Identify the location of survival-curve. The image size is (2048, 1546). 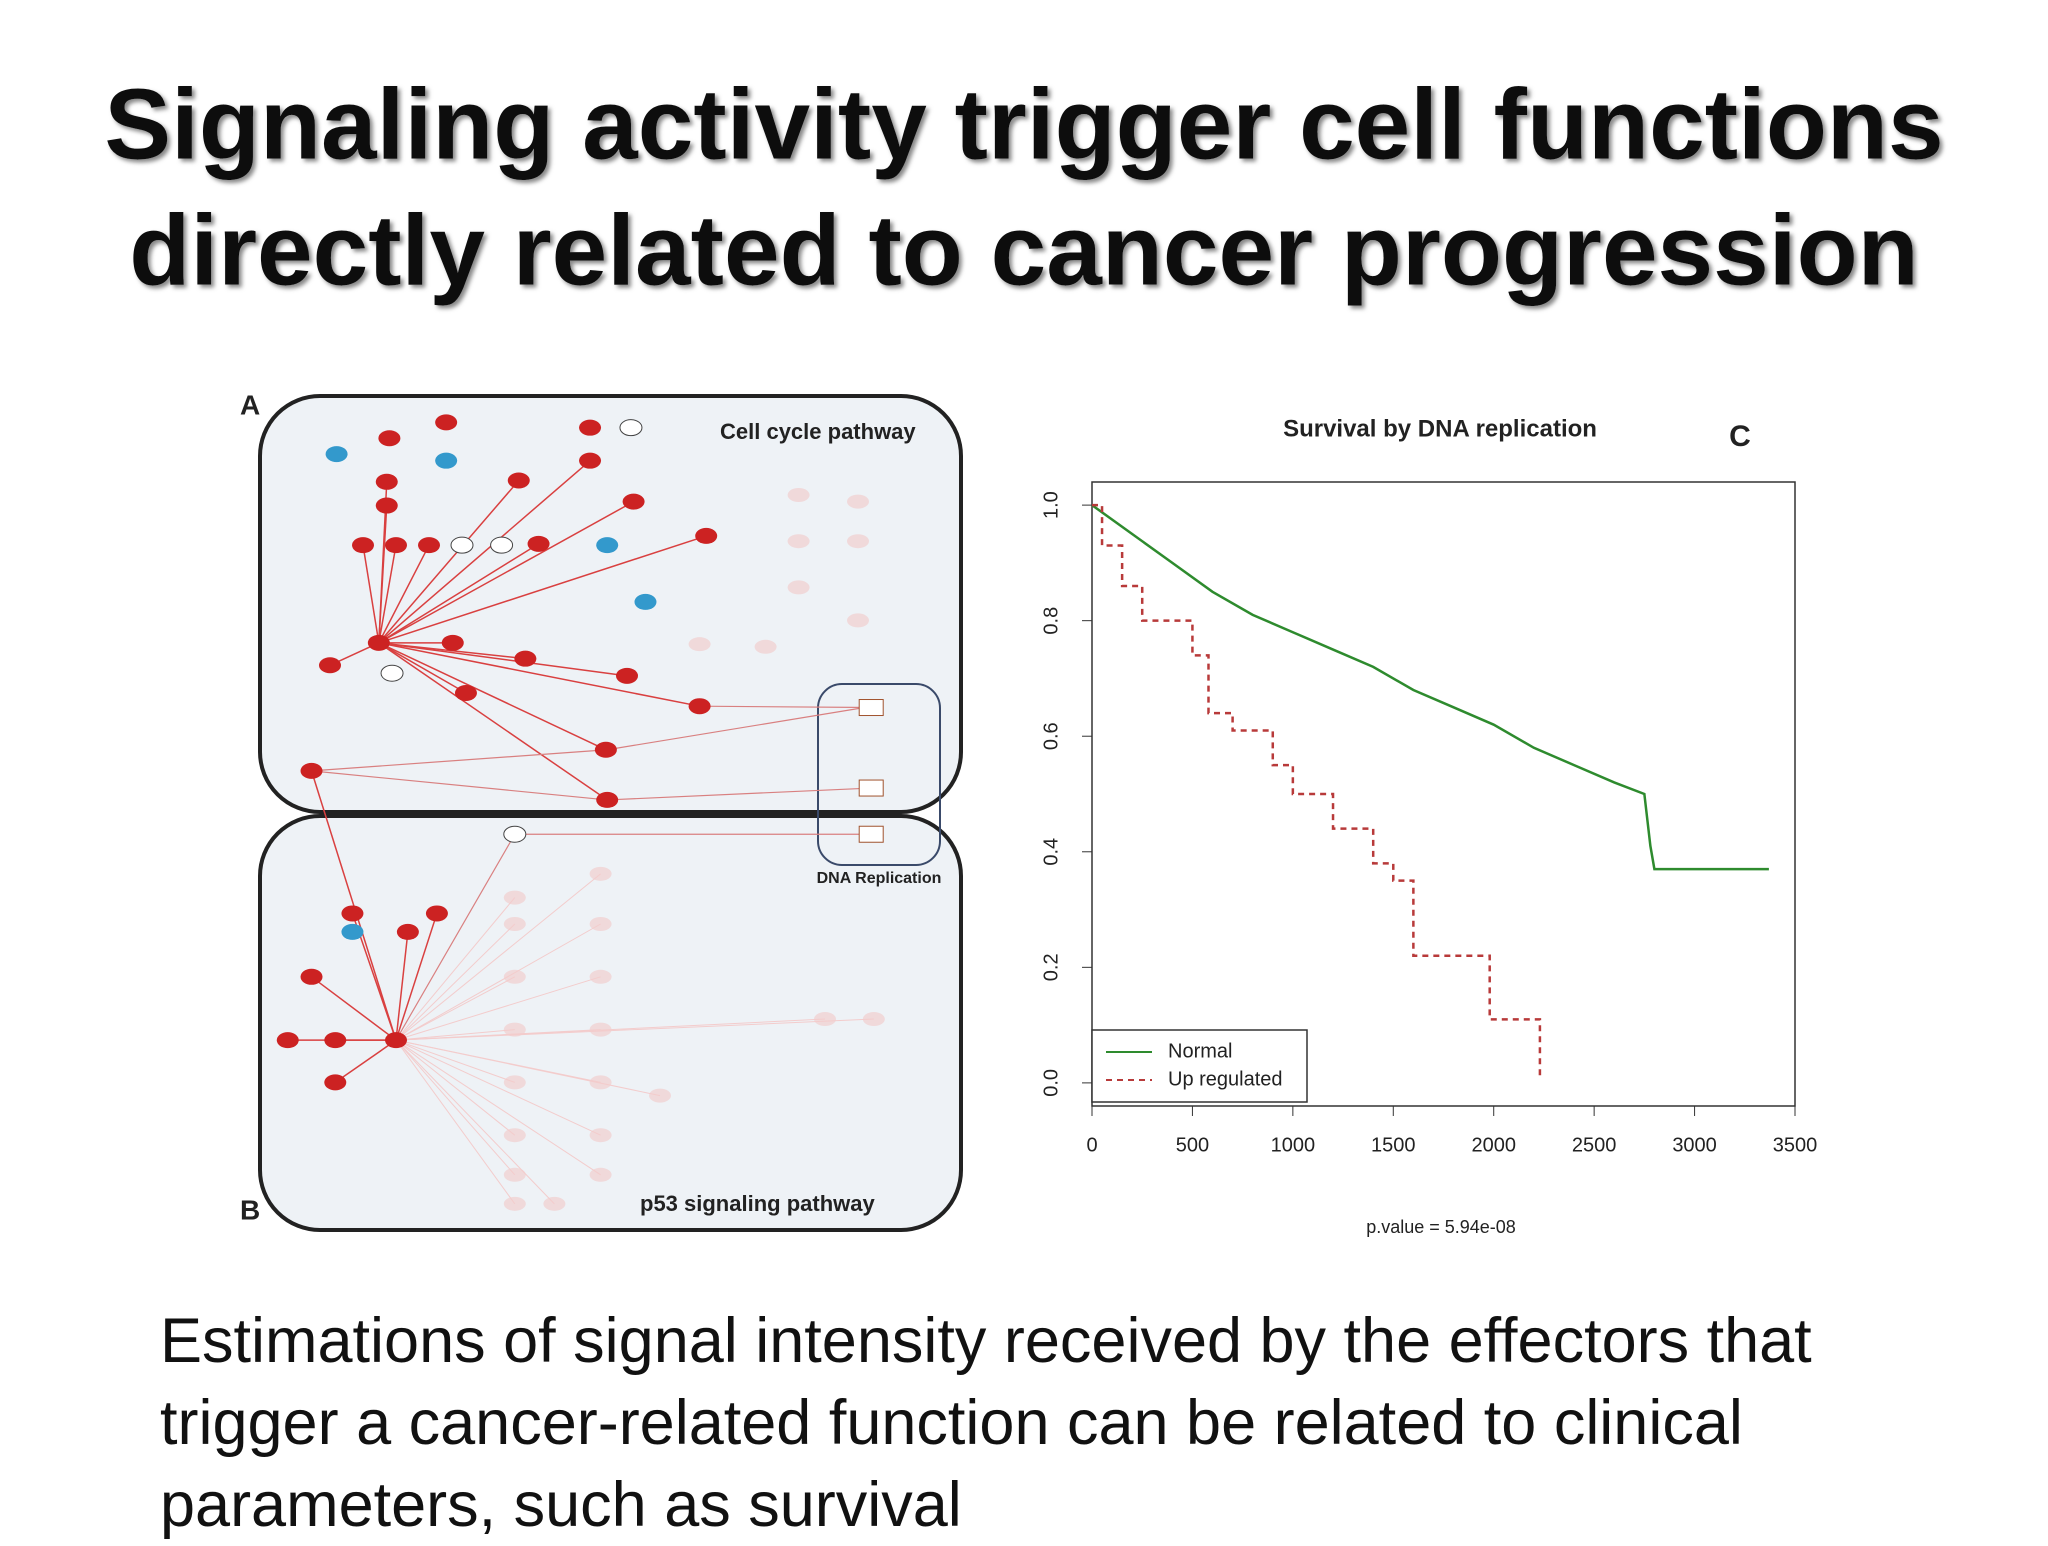
(1317, 790).